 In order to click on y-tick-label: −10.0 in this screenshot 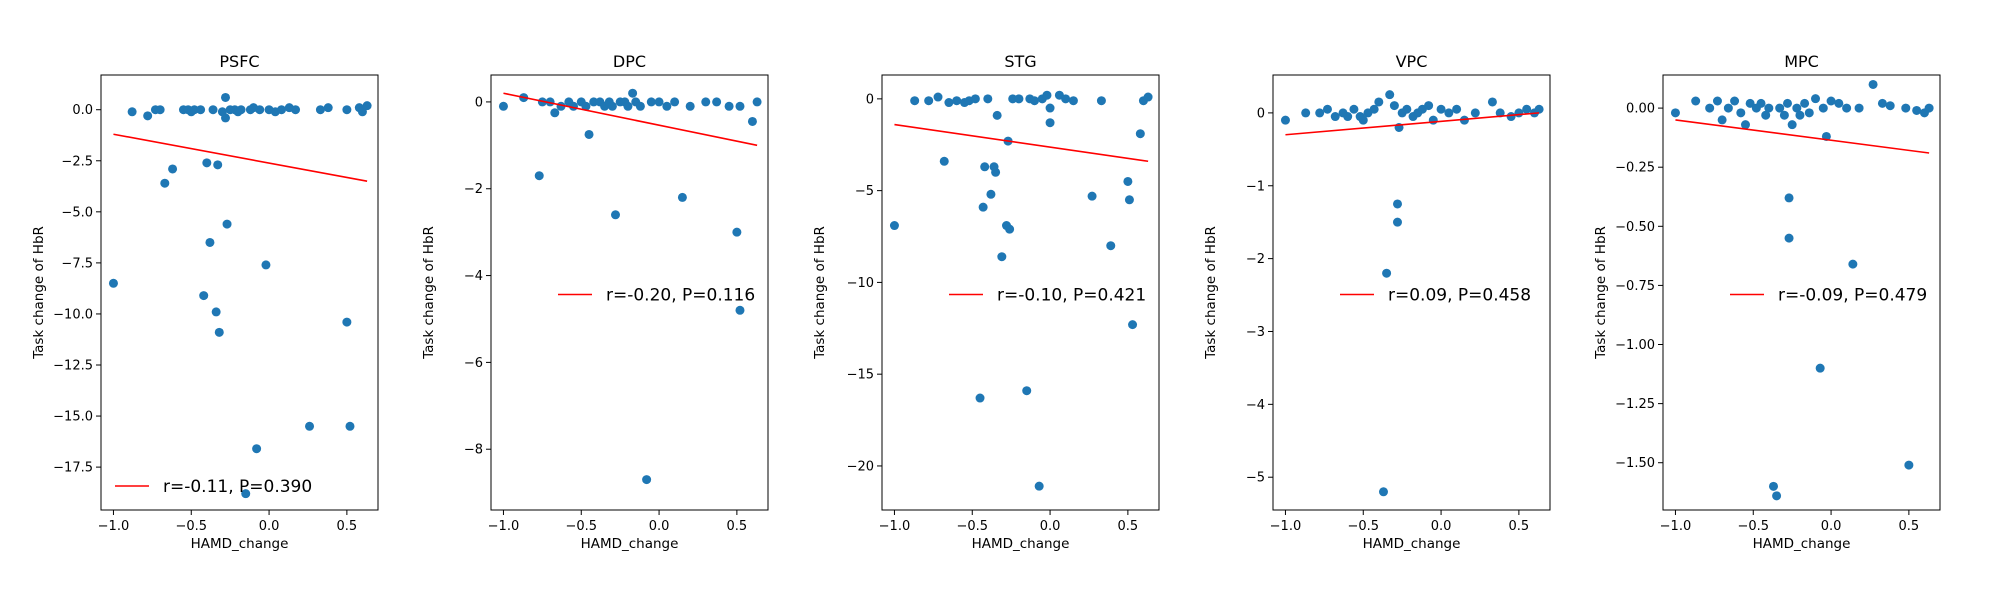, I will do `click(73, 314)`.